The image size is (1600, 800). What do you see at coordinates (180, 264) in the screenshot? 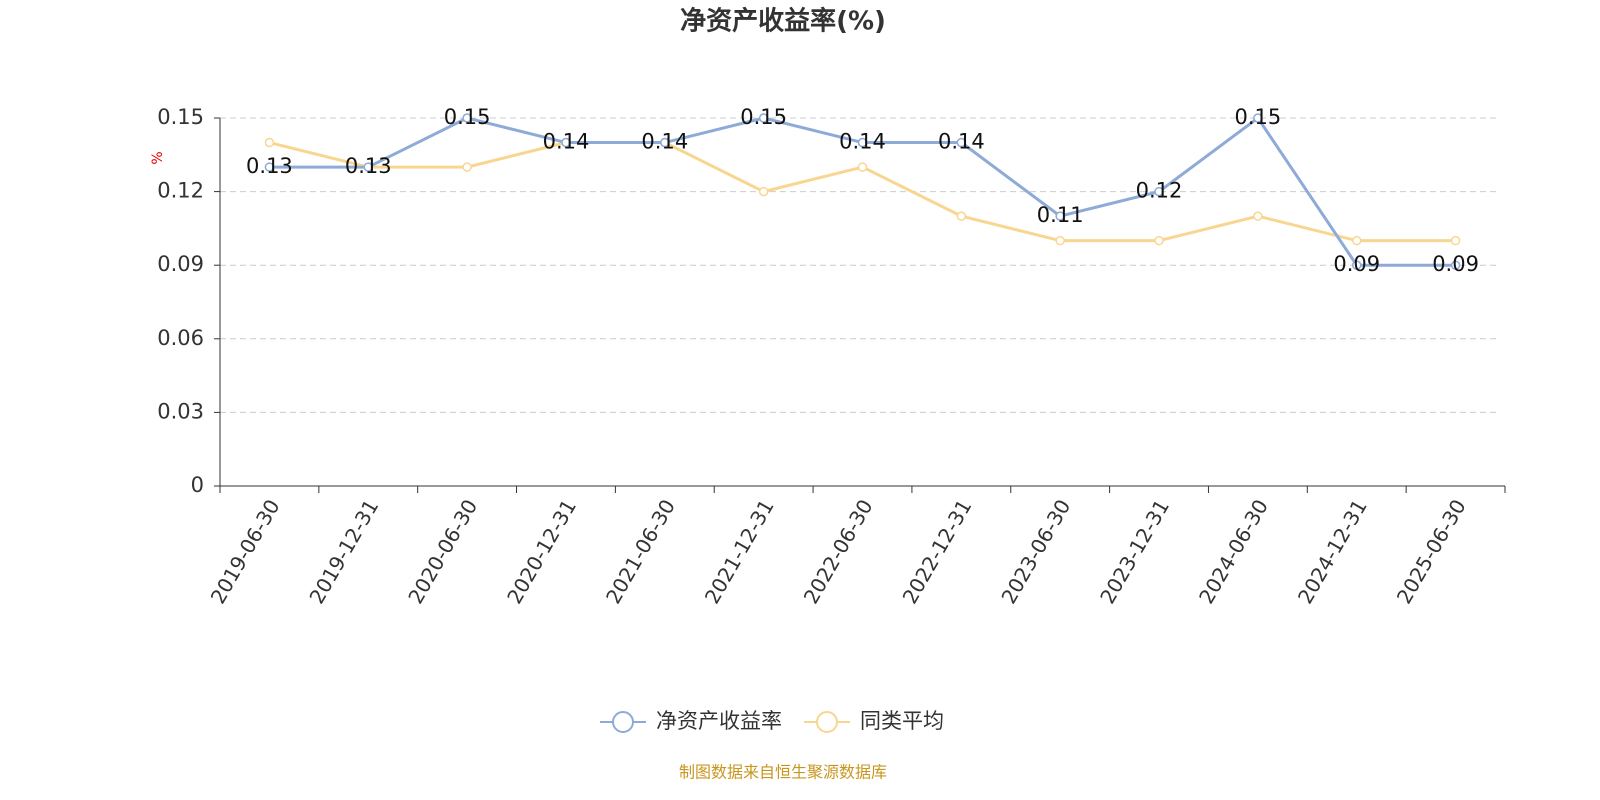
I see `y-tick-label: 0.09` at bounding box center [180, 264].